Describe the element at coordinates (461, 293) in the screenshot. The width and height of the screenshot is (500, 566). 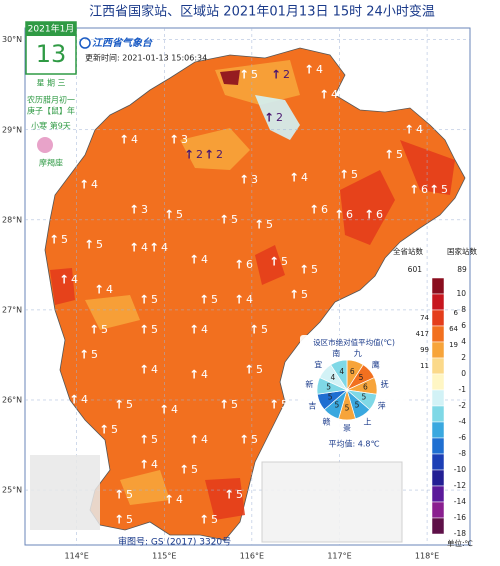
I see `colorbar-label: 10` at that location.